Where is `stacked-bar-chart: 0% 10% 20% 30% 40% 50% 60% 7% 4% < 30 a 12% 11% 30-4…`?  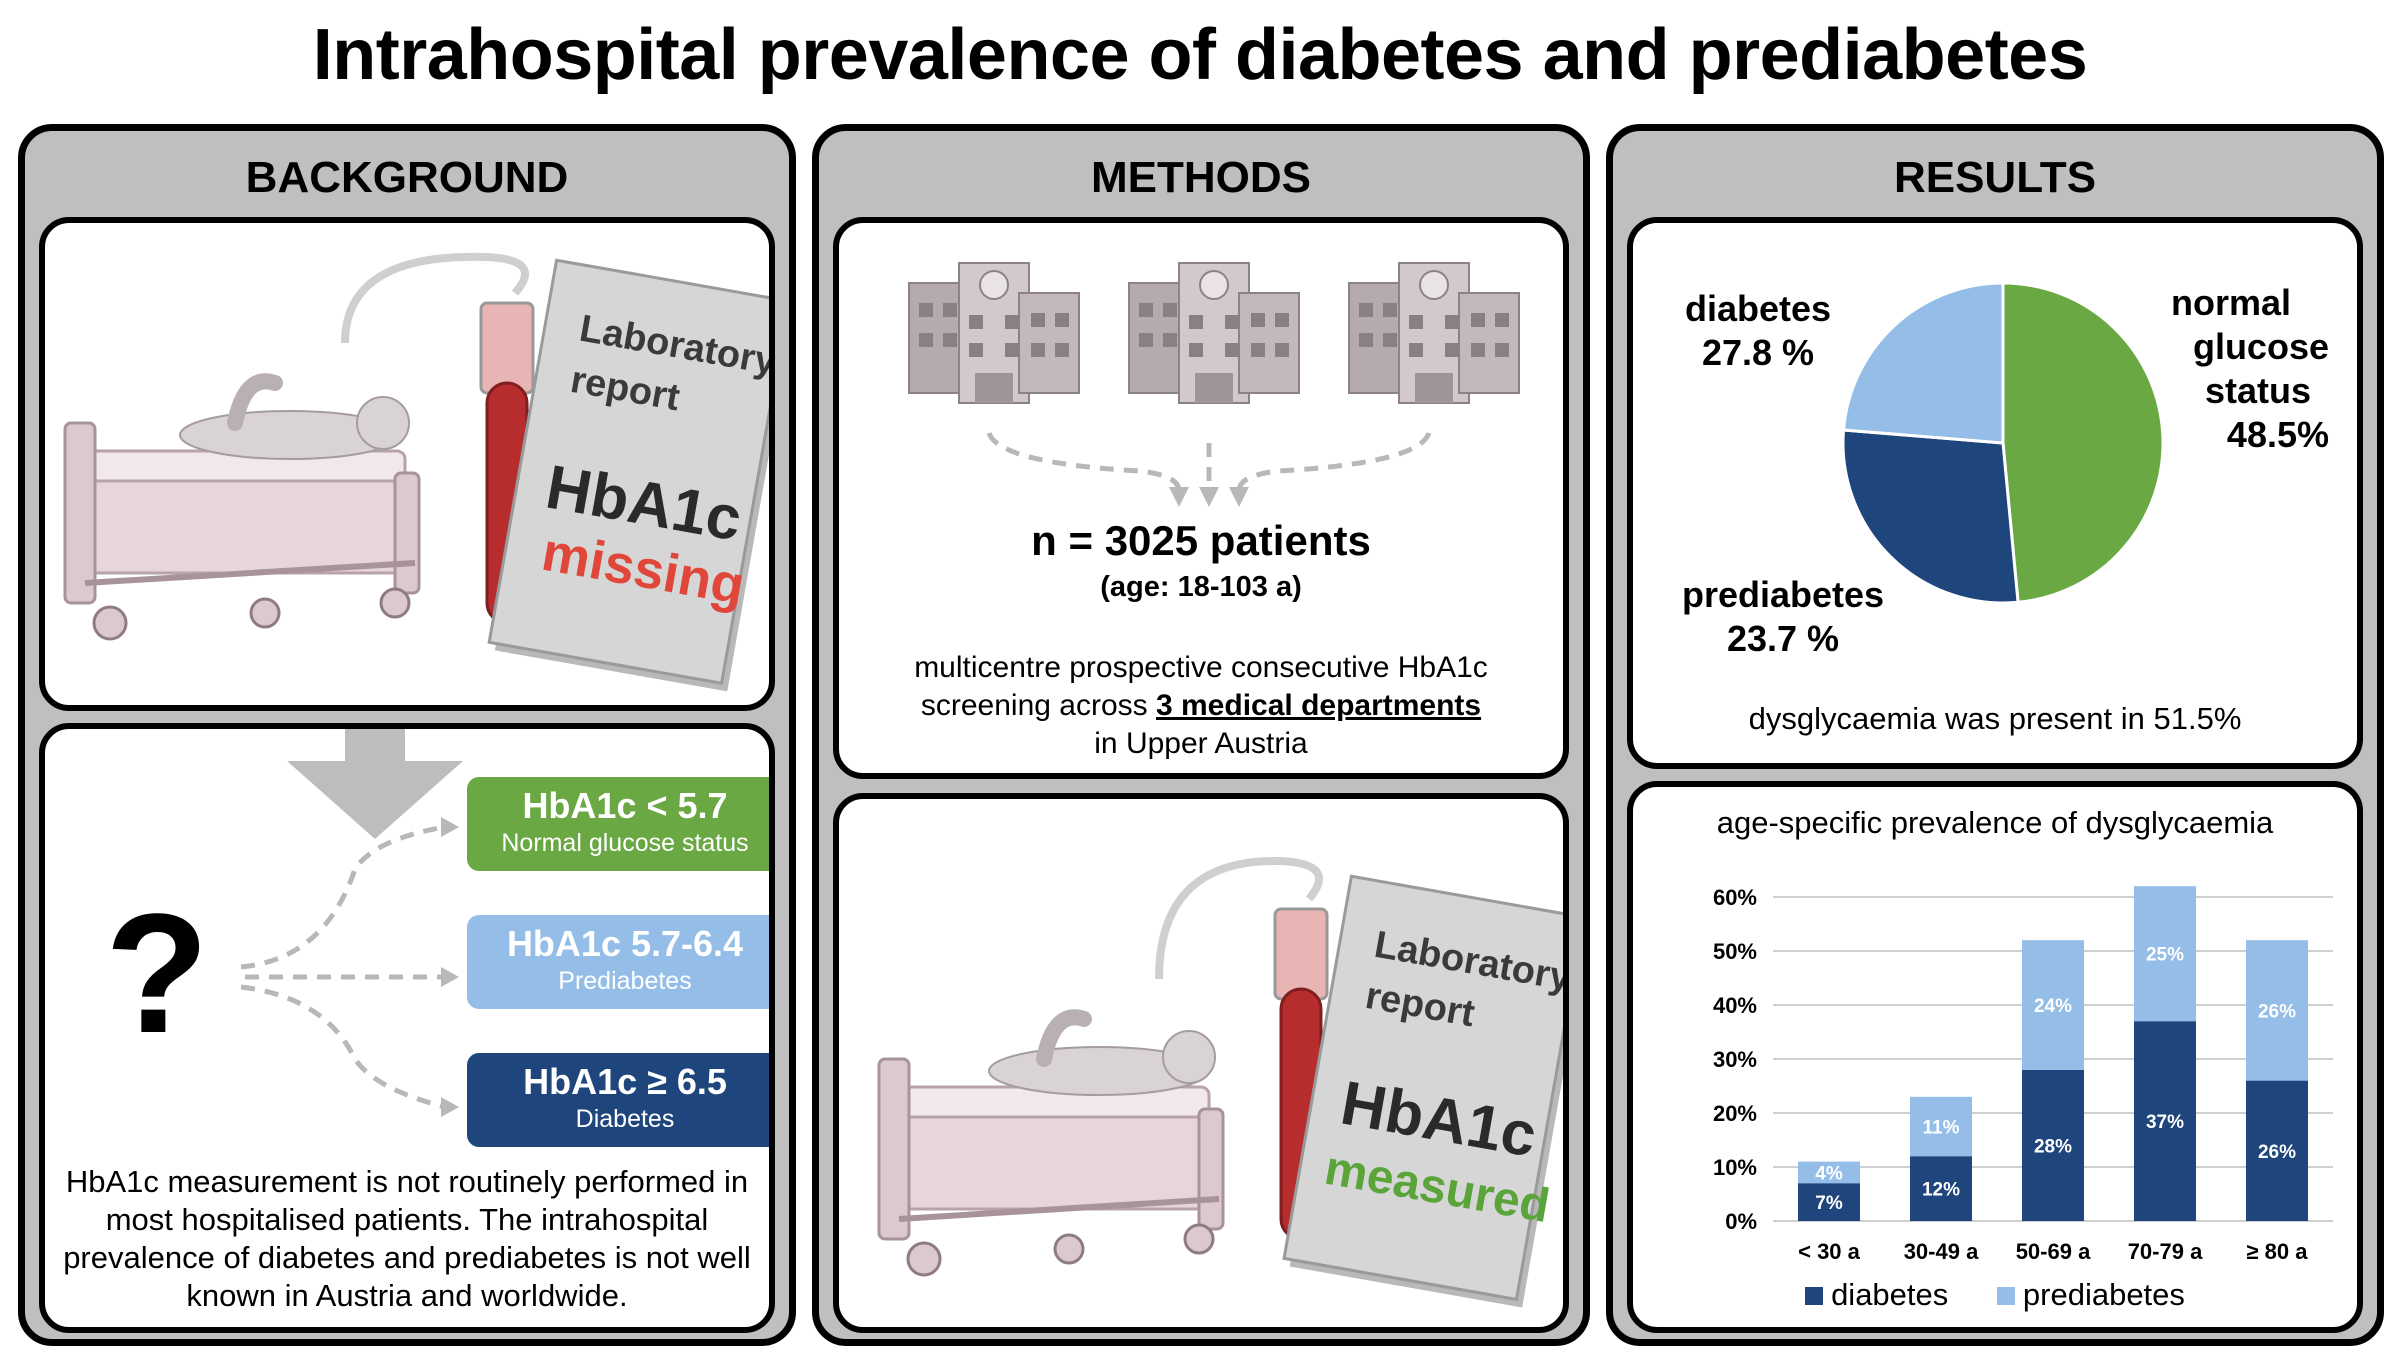 stacked-bar-chart: 0% 10% 20% 30% 40% 50% 60% 7% 4% < 30 a 12% 11% 30-4… is located at coordinates (2023, 1074).